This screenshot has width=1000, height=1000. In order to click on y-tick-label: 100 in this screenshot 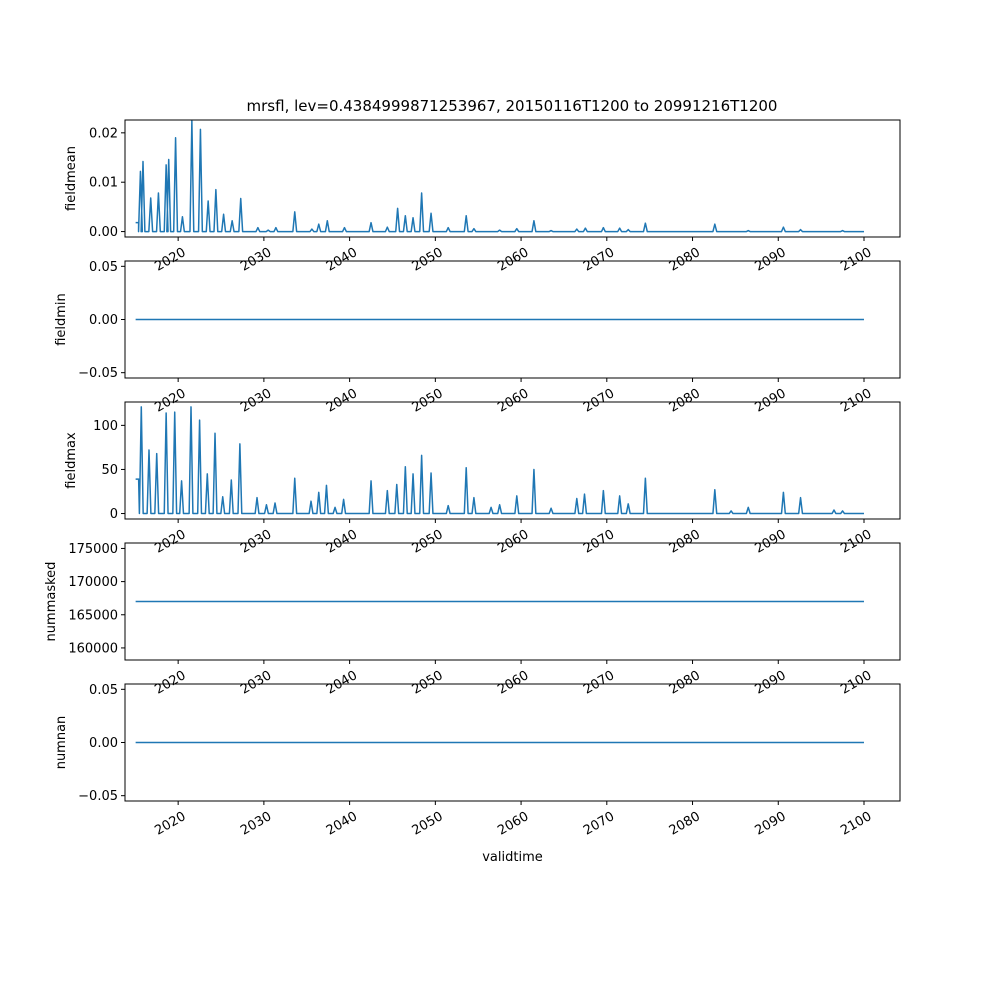, I will do `click(105, 426)`.